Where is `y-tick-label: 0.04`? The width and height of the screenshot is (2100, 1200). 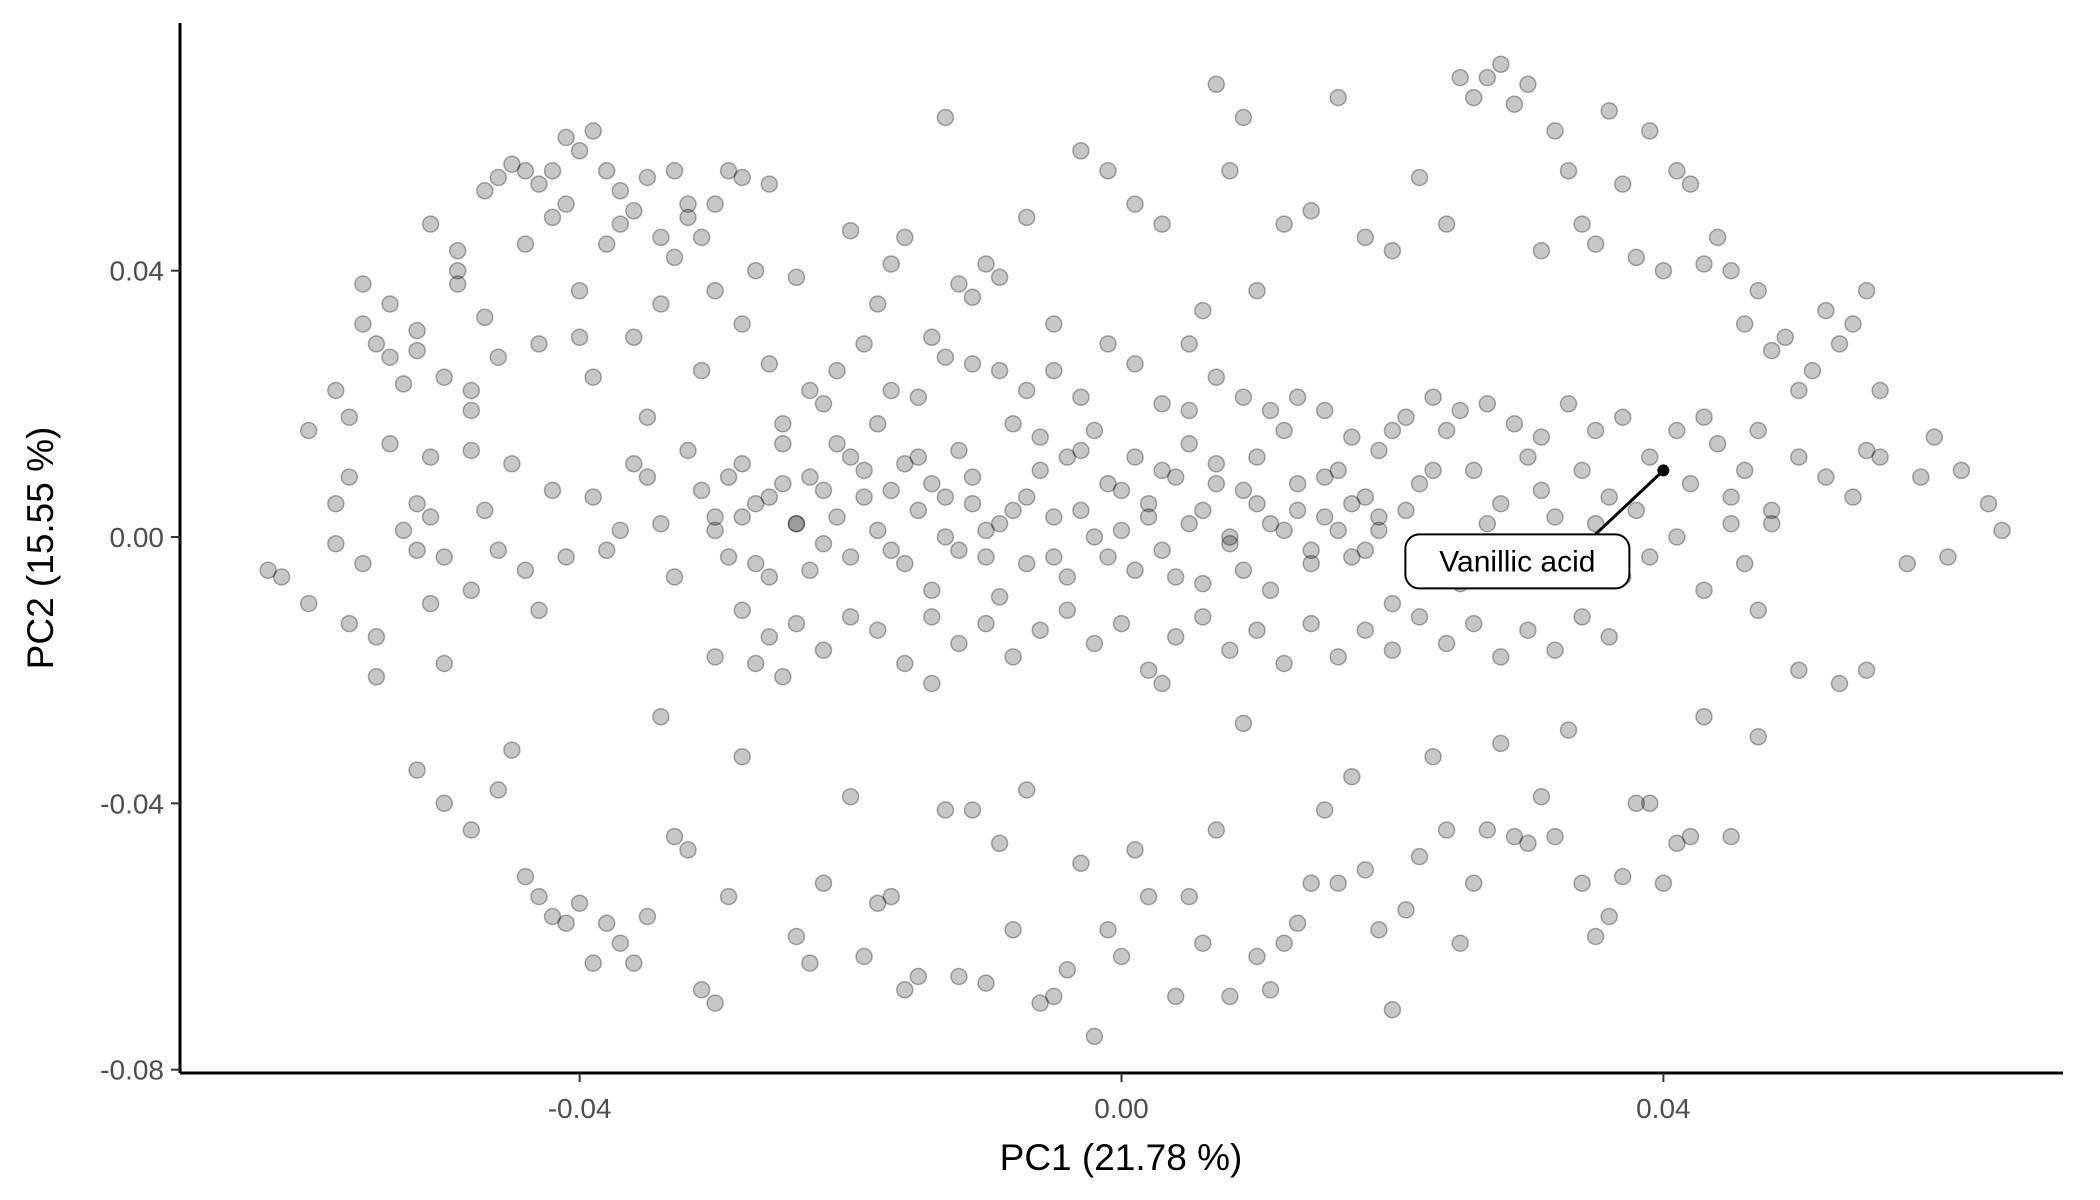
y-tick-label: 0.04 is located at coordinates (137, 271).